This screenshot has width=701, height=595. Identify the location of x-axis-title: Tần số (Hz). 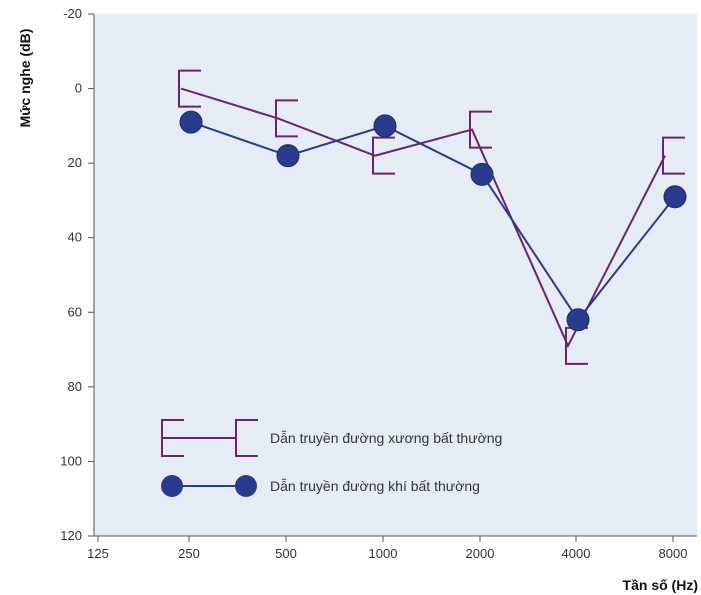
(660, 585).